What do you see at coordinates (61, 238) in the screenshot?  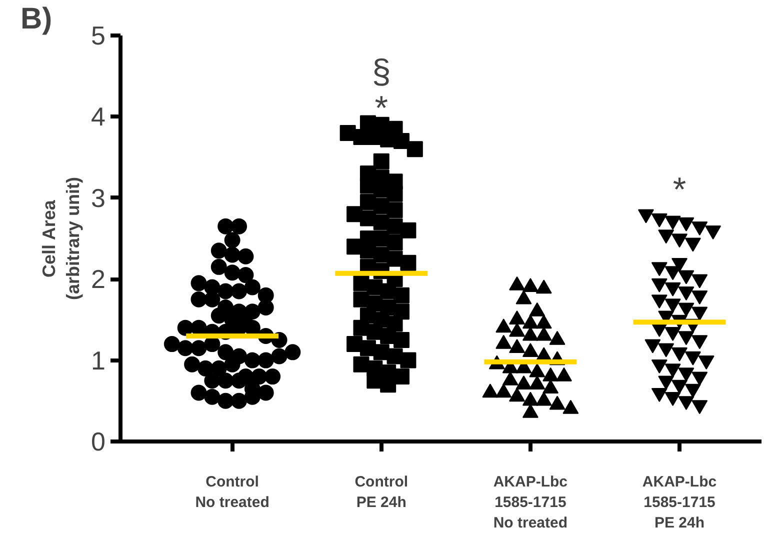 I see `y-axis-title: Cell Area (arbitrary unit)` at bounding box center [61, 238].